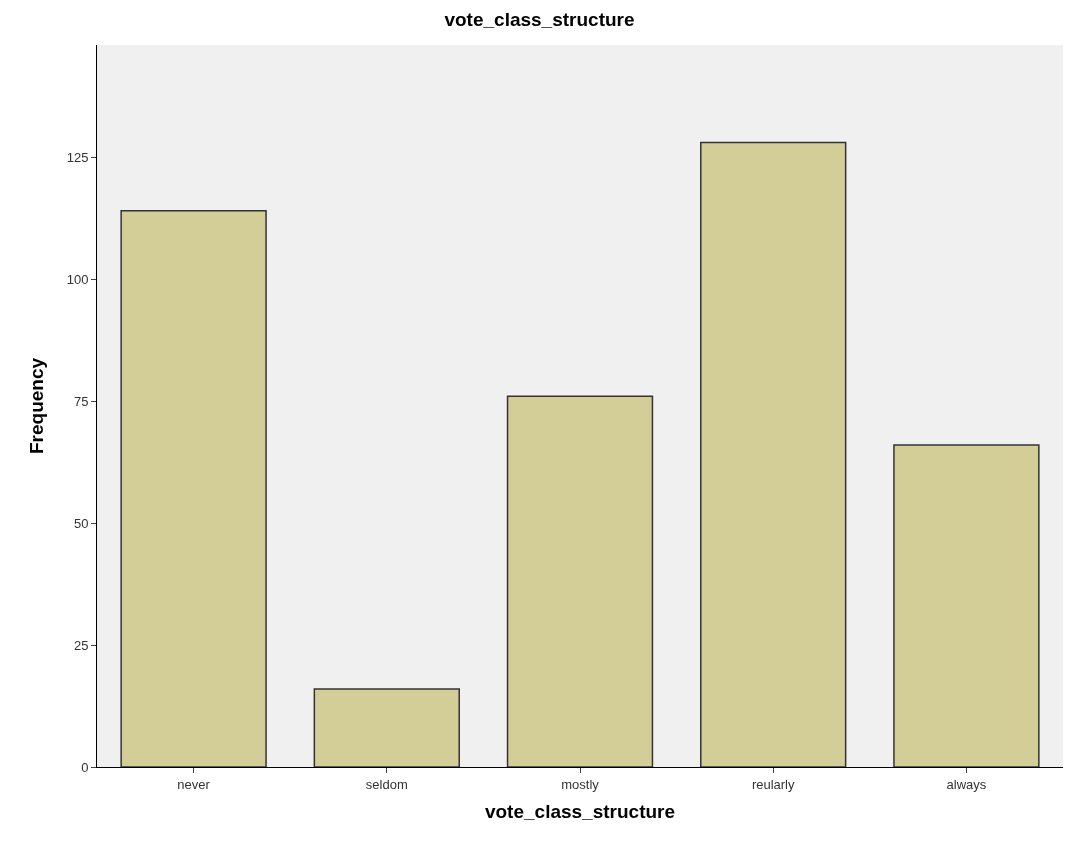 This screenshot has height=852, width=1079. Describe the element at coordinates (580, 812) in the screenshot. I see `x-axis-title: vote_class_structure` at that location.